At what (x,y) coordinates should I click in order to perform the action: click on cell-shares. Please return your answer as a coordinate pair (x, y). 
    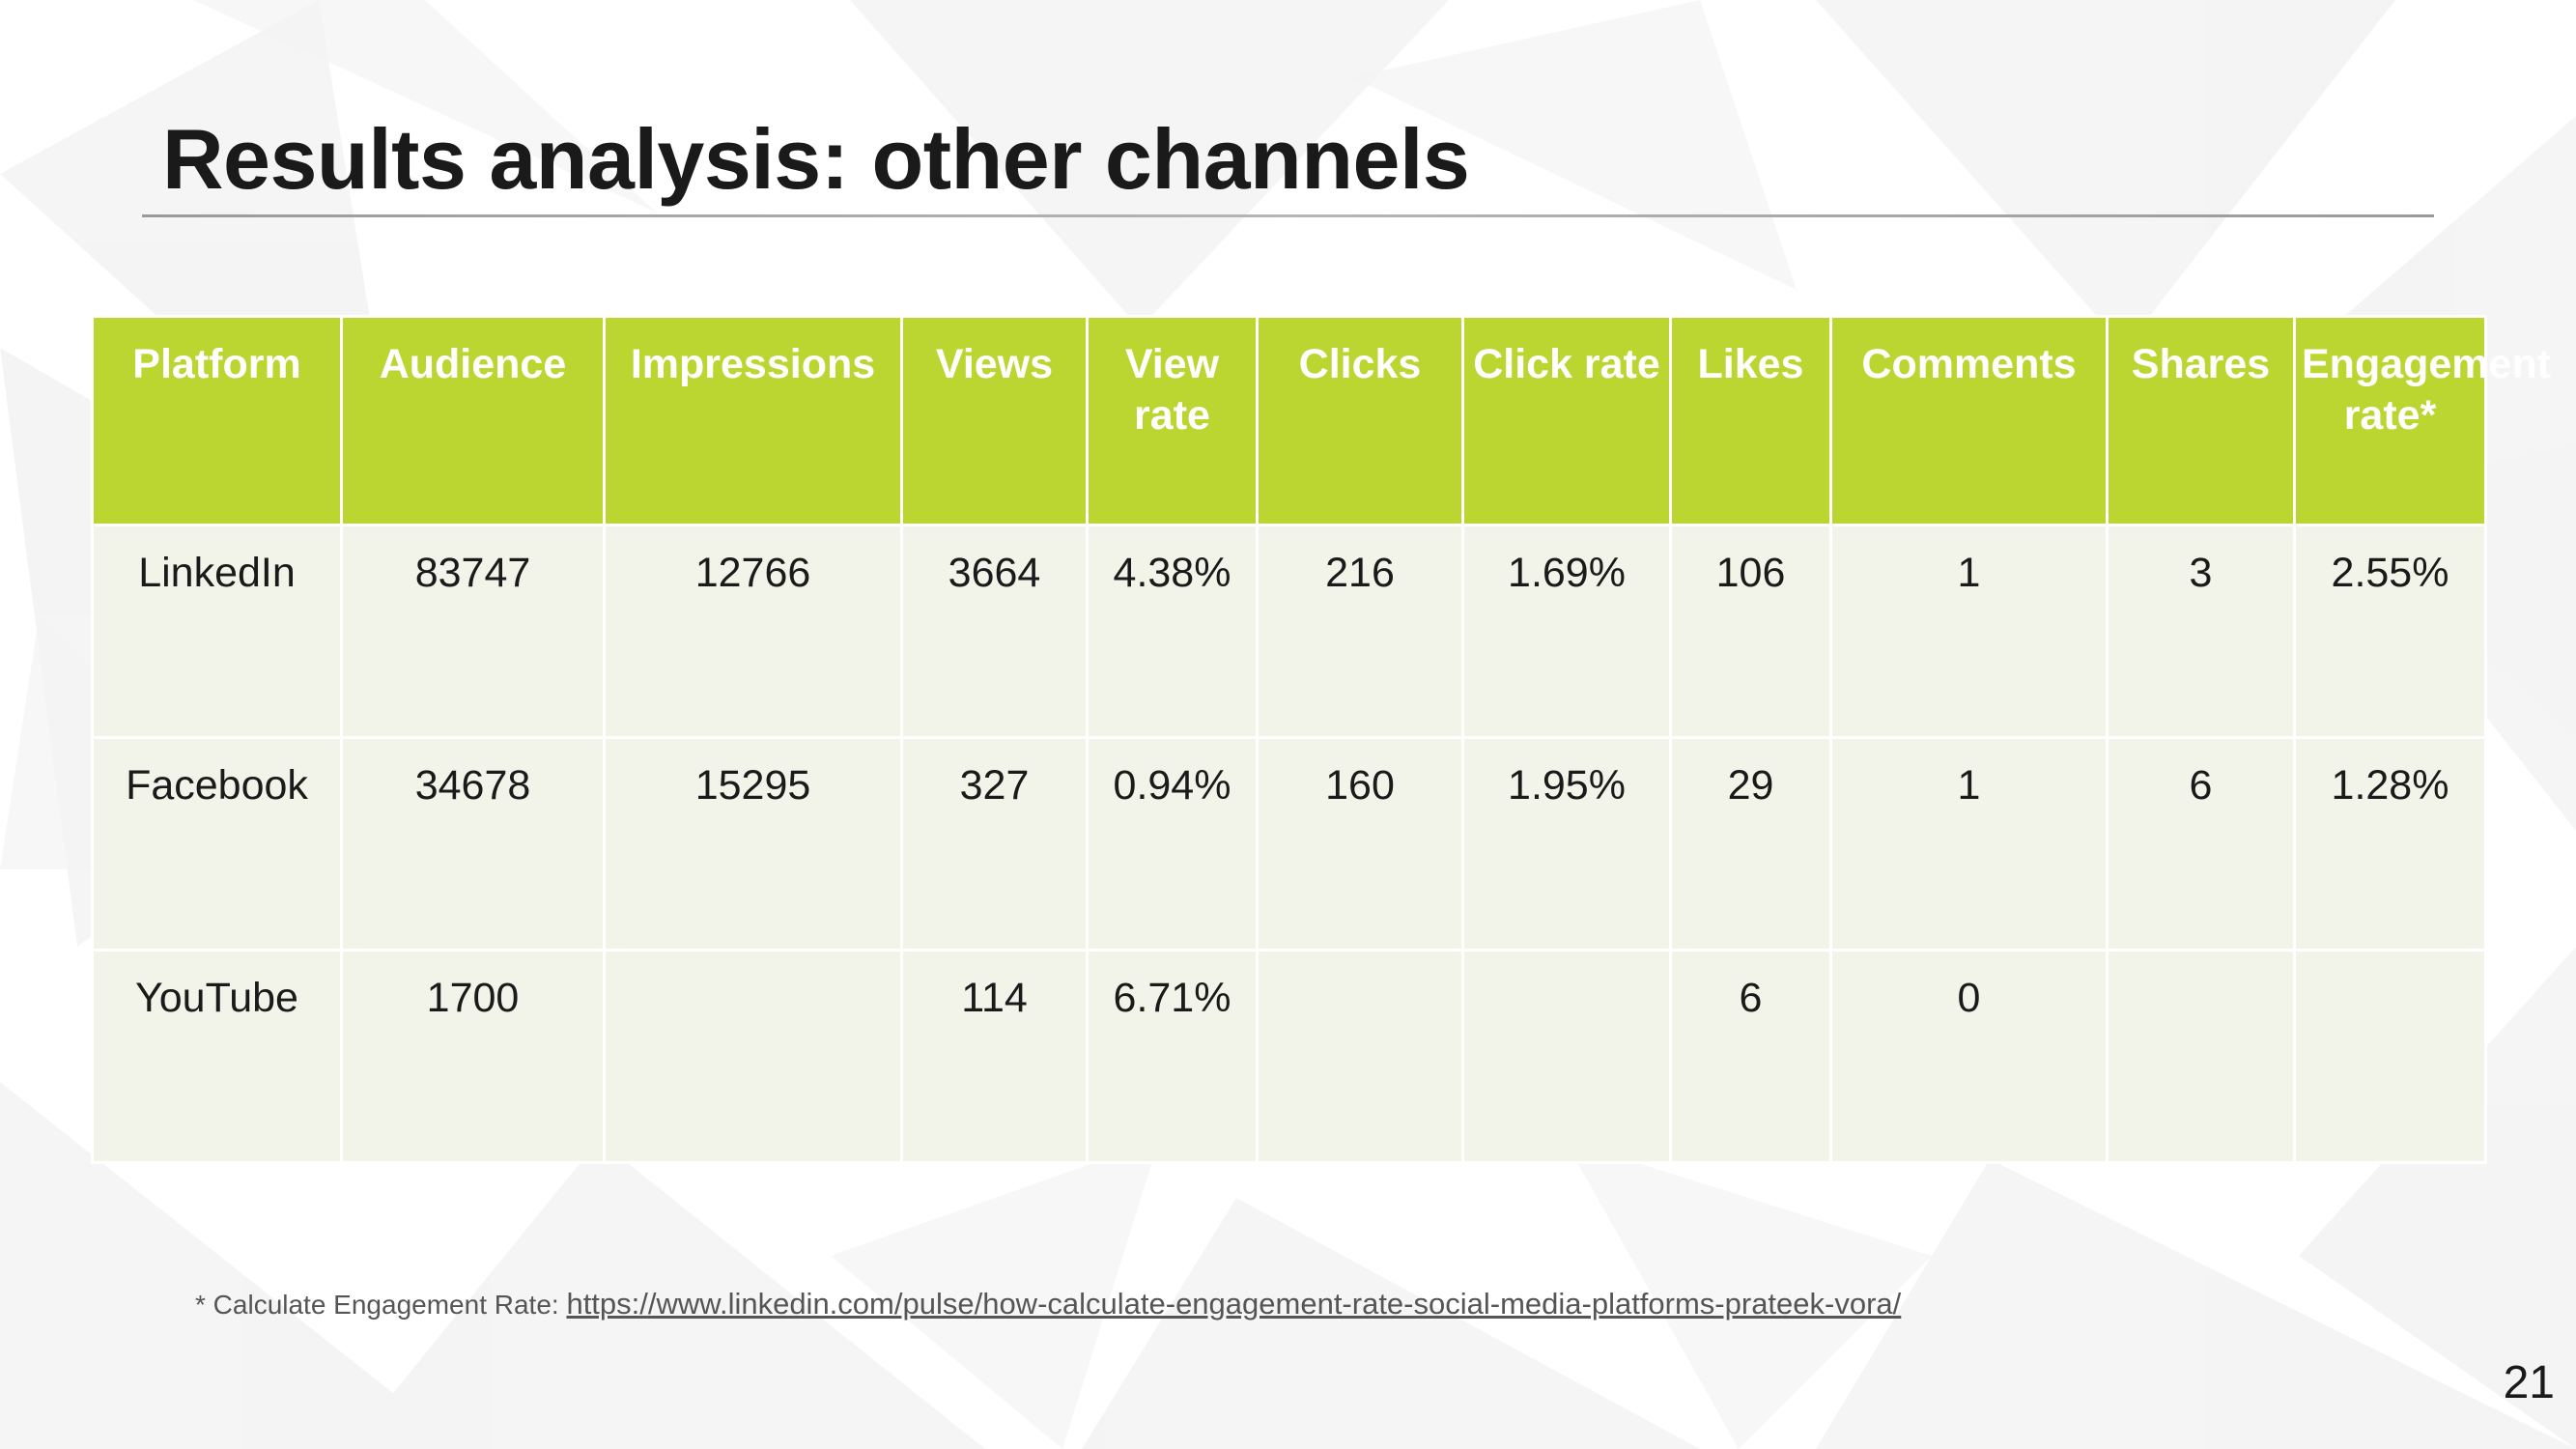
    Looking at the image, I should click on (2201, 1056).